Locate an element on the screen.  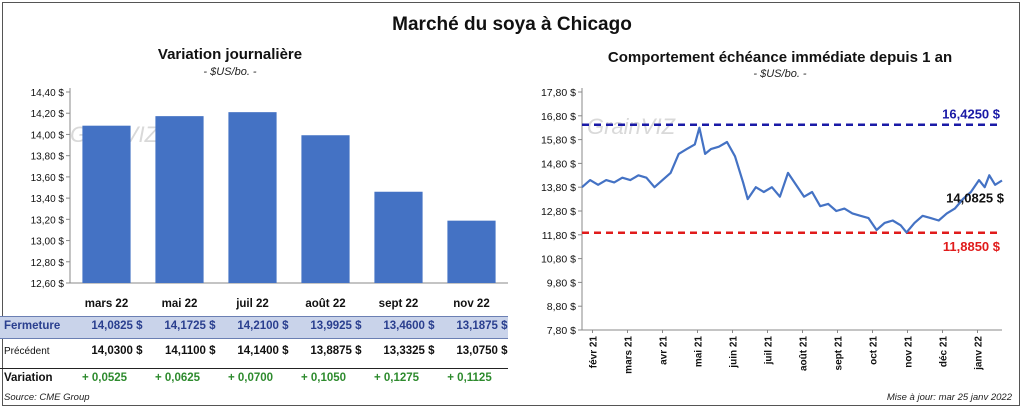
table-cell-var: + 0,1050 is located at coordinates (323, 378).